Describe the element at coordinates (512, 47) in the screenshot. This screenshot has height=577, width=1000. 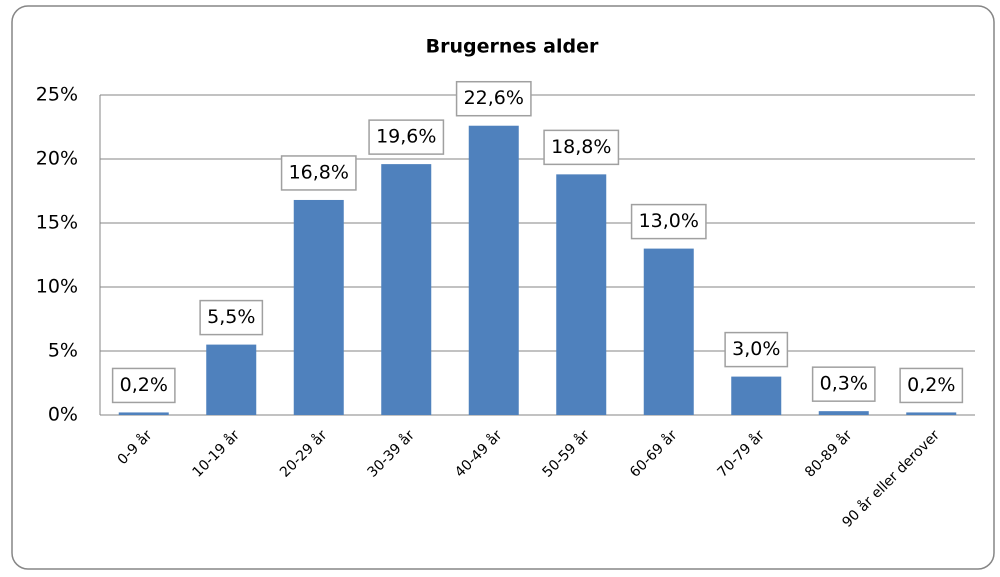
I see `chart-title: Brugernes alder` at that location.